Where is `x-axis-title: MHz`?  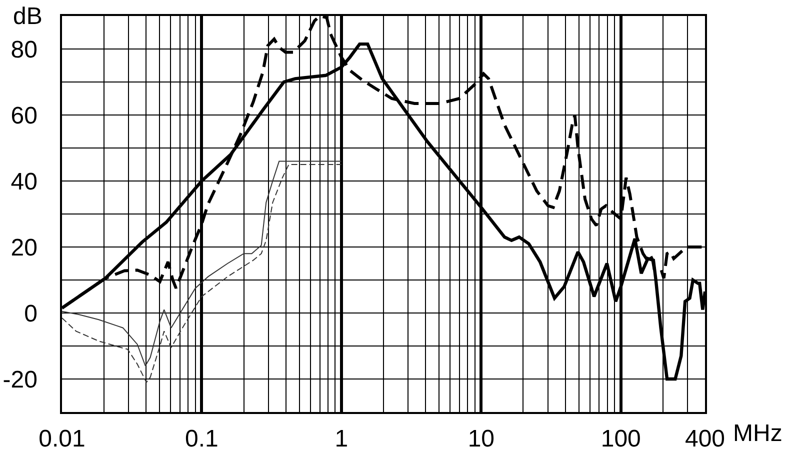
x-axis-title: MHz is located at coordinates (757, 433).